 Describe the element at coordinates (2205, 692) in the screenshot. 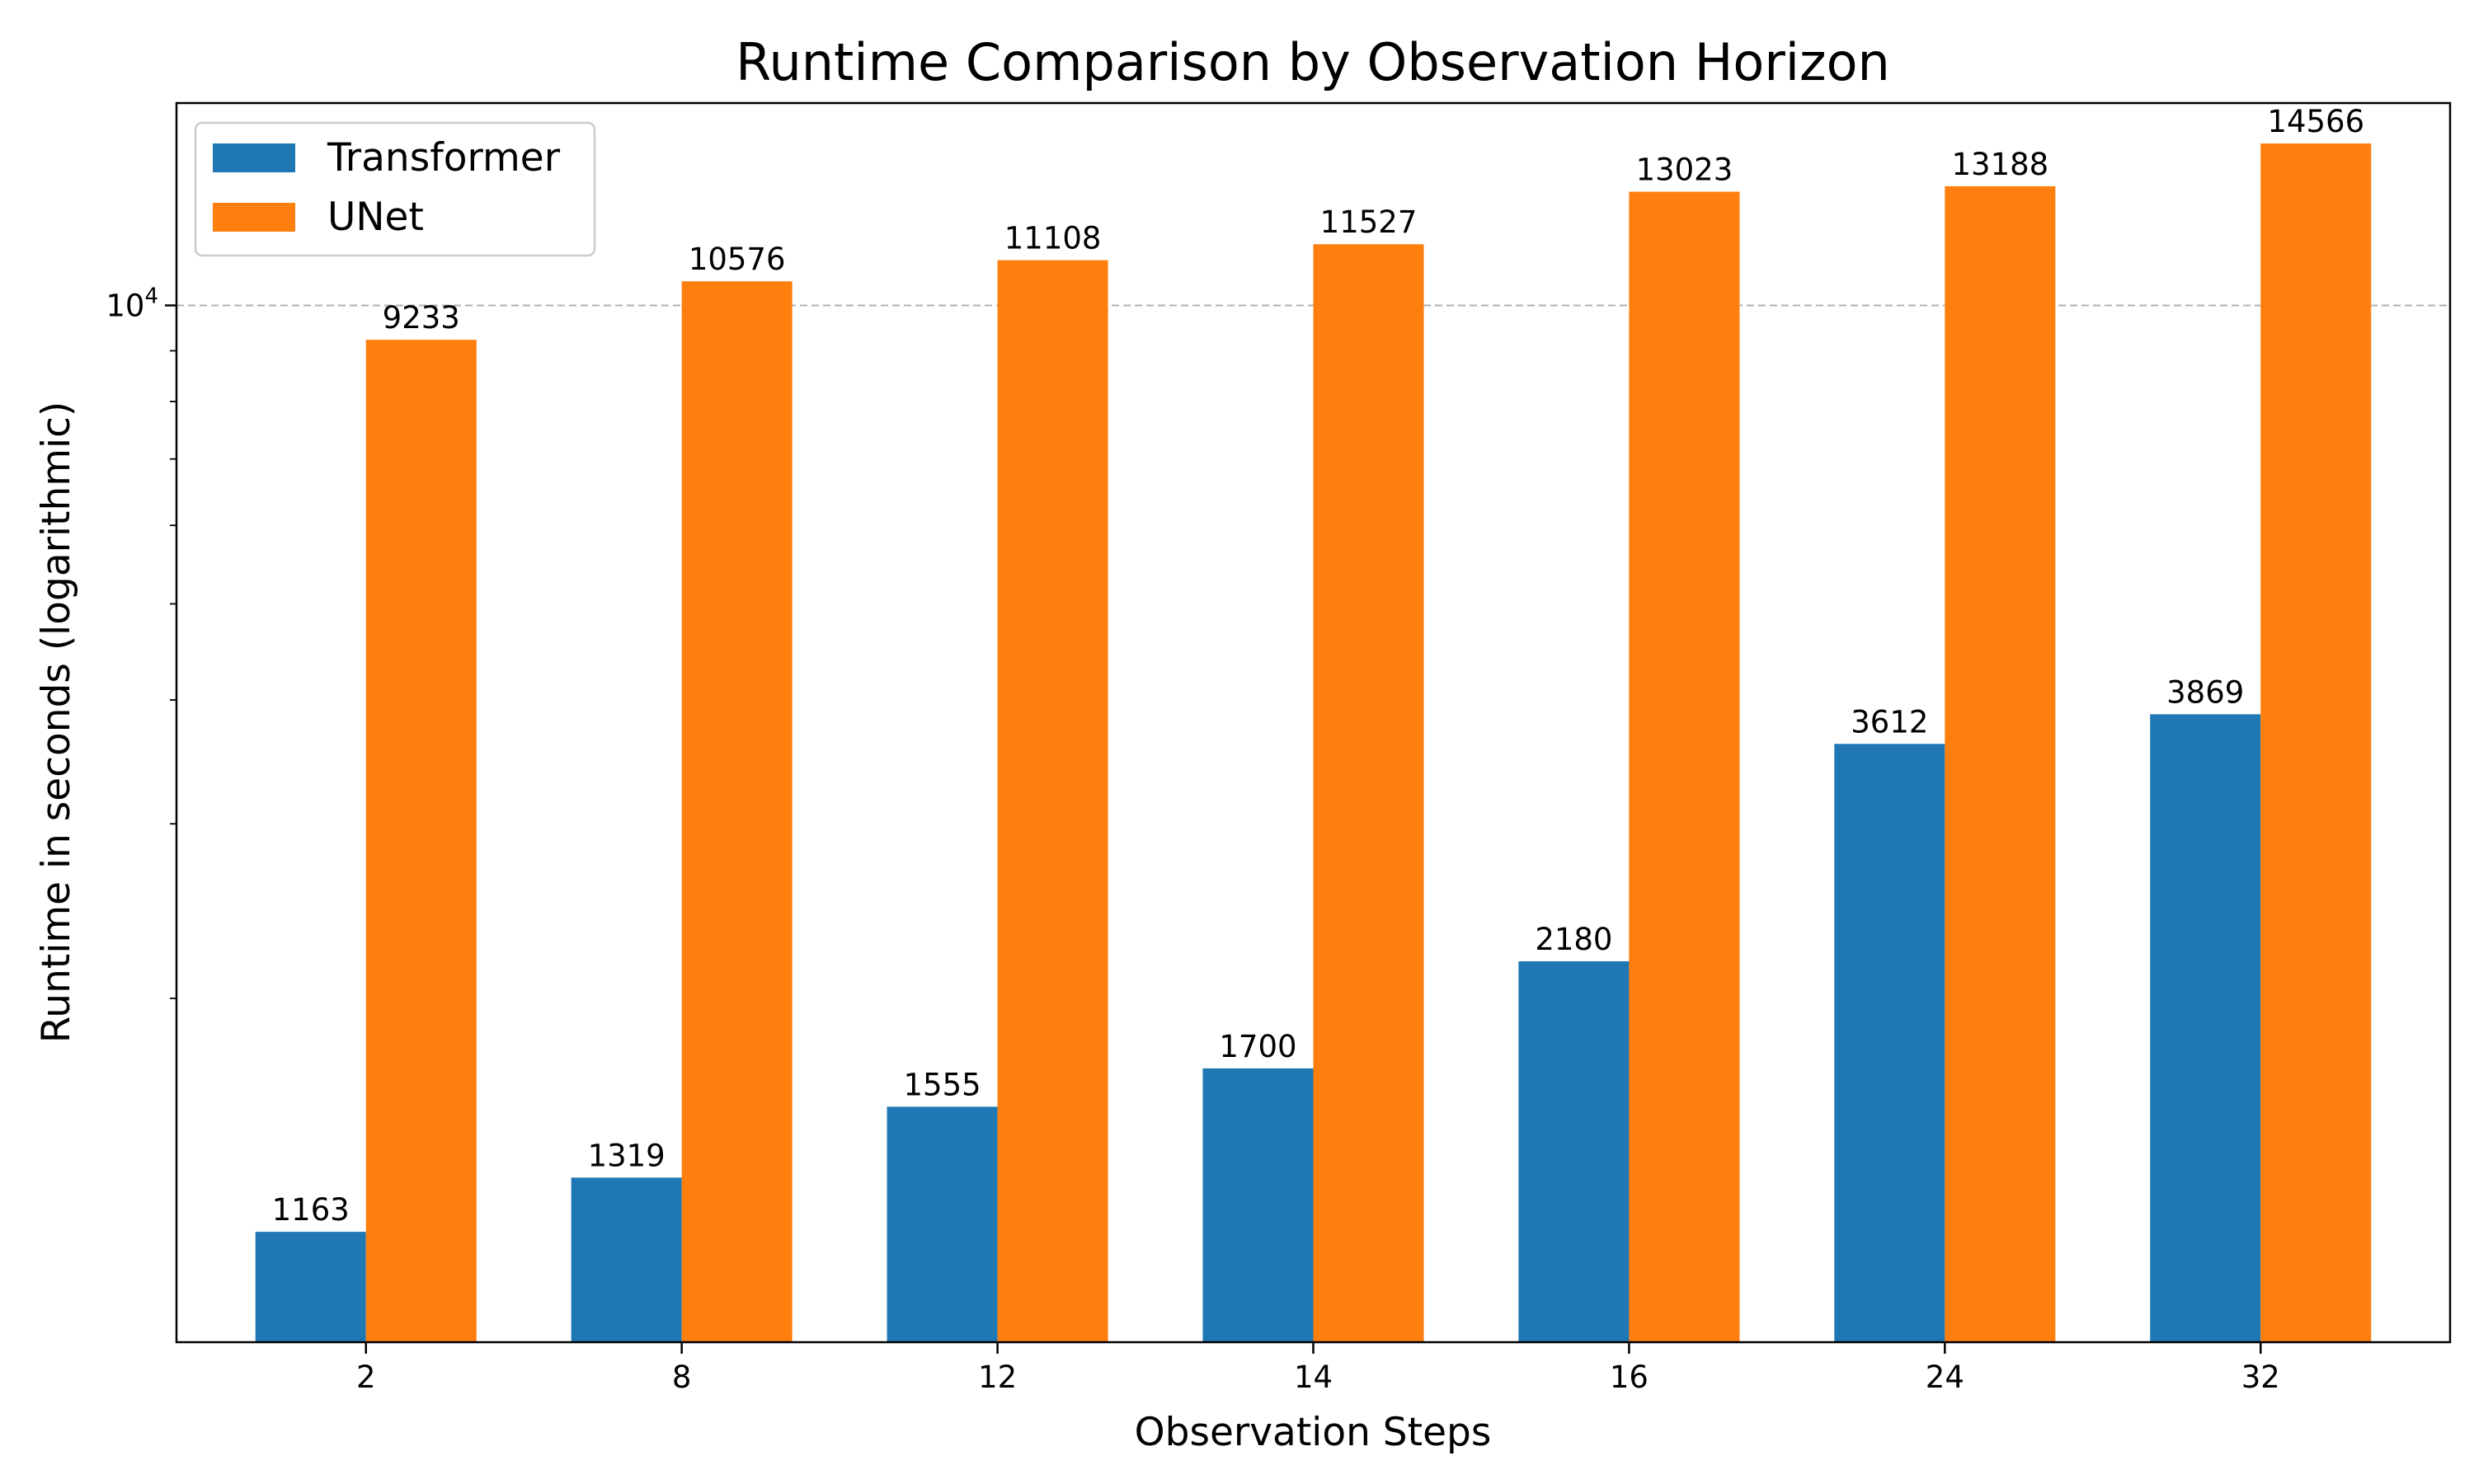

I see `data-label-transformer-32: 3869` at that location.